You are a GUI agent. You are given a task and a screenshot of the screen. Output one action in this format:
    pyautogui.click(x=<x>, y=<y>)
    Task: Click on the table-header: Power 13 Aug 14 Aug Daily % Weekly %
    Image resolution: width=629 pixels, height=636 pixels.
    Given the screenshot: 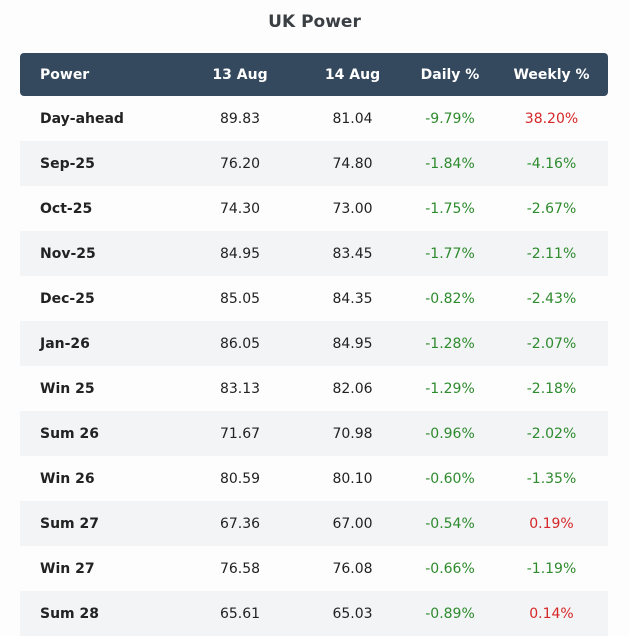 What is the action you would take?
    pyautogui.click(x=314, y=74)
    